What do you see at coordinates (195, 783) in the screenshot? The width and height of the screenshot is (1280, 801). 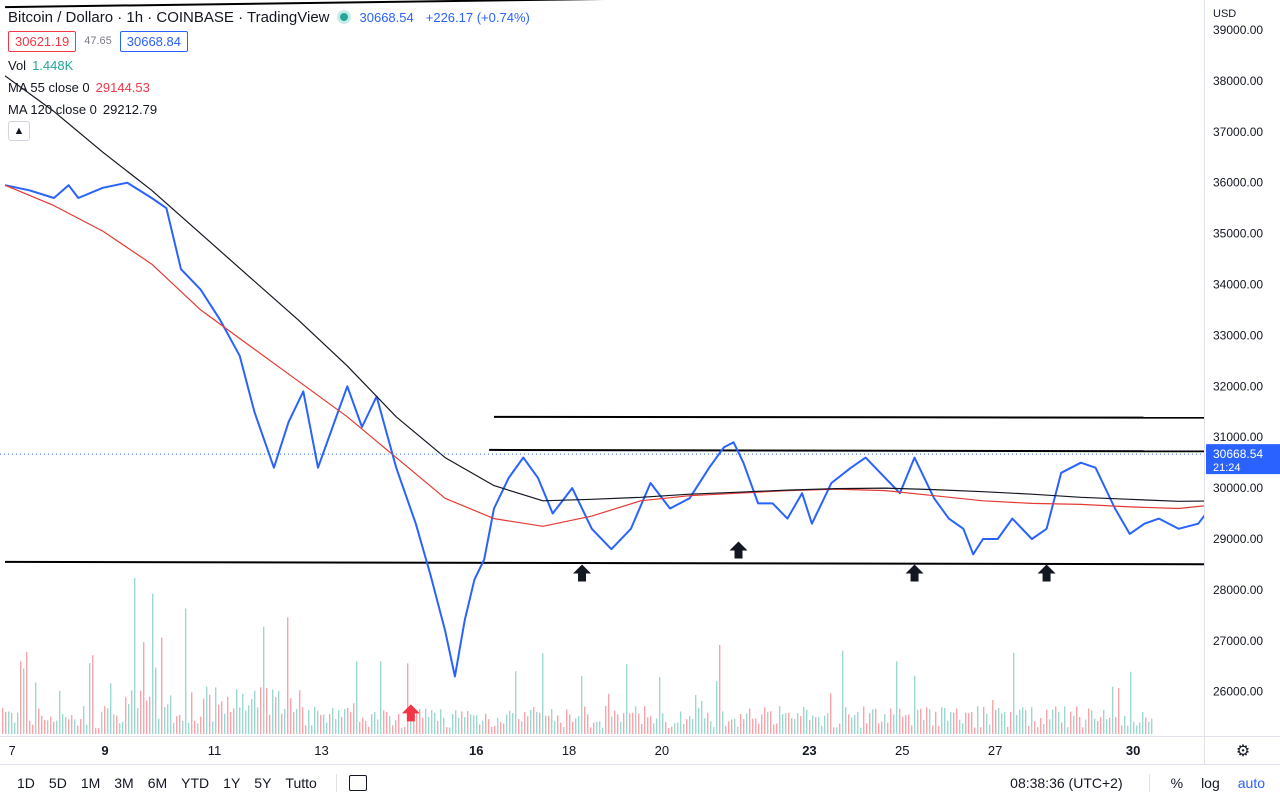 I see `range-ytd-button: YTD` at bounding box center [195, 783].